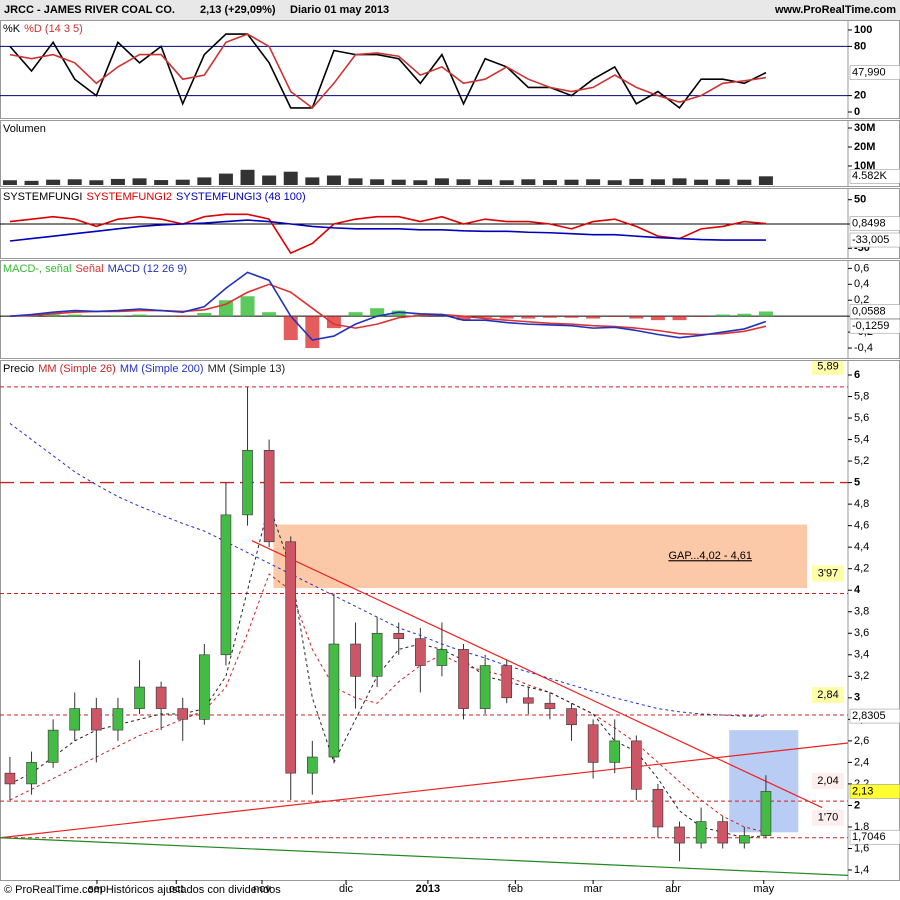  What do you see at coordinates (860, 96) in the screenshot?
I see `y-tick-label: 20` at bounding box center [860, 96].